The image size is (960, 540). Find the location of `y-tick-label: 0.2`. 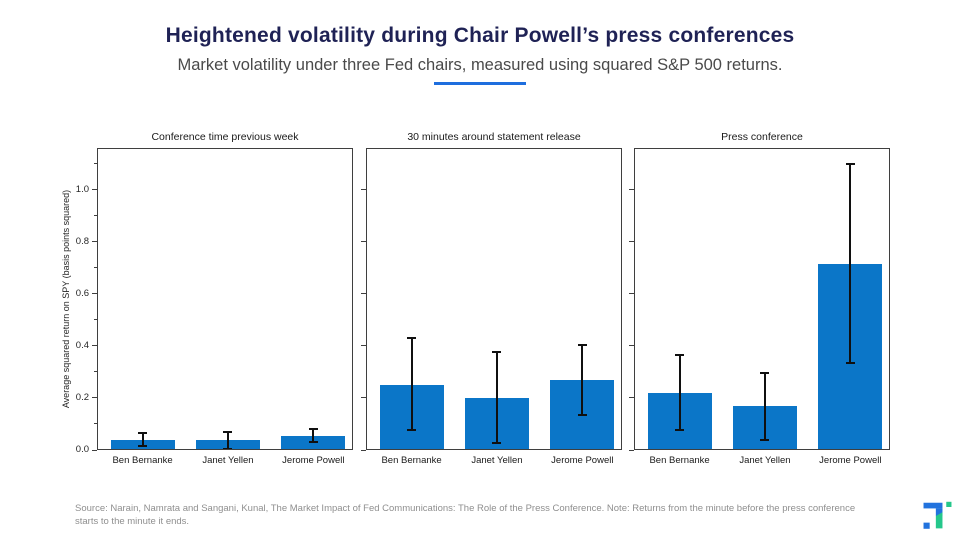

y-tick-label: 0.2 is located at coordinates (82, 397).